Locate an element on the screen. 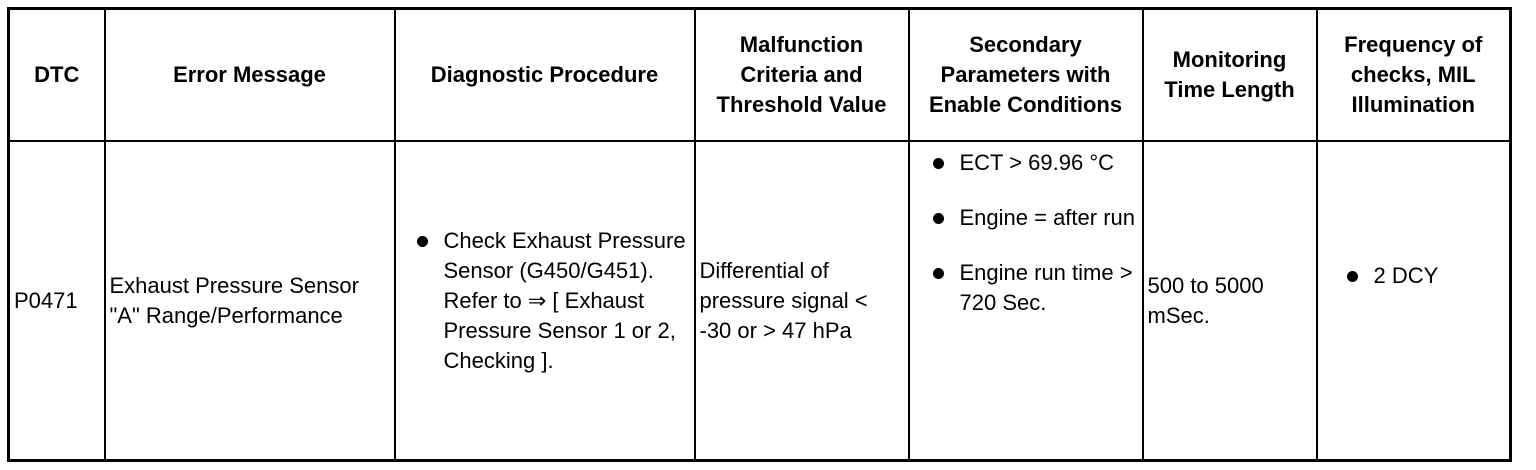 The height and width of the screenshot is (470, 1536). cell-dtc: P0471 is located at coordinates (56, 301).